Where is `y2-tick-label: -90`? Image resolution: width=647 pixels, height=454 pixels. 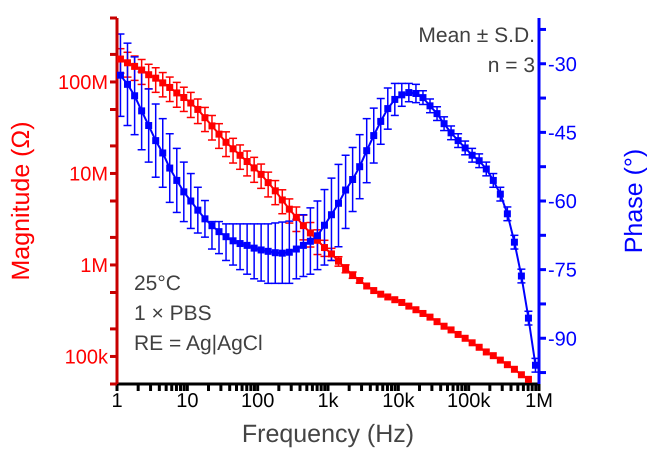
y2-tick-label: -90 is located at coordinates (562, 339).